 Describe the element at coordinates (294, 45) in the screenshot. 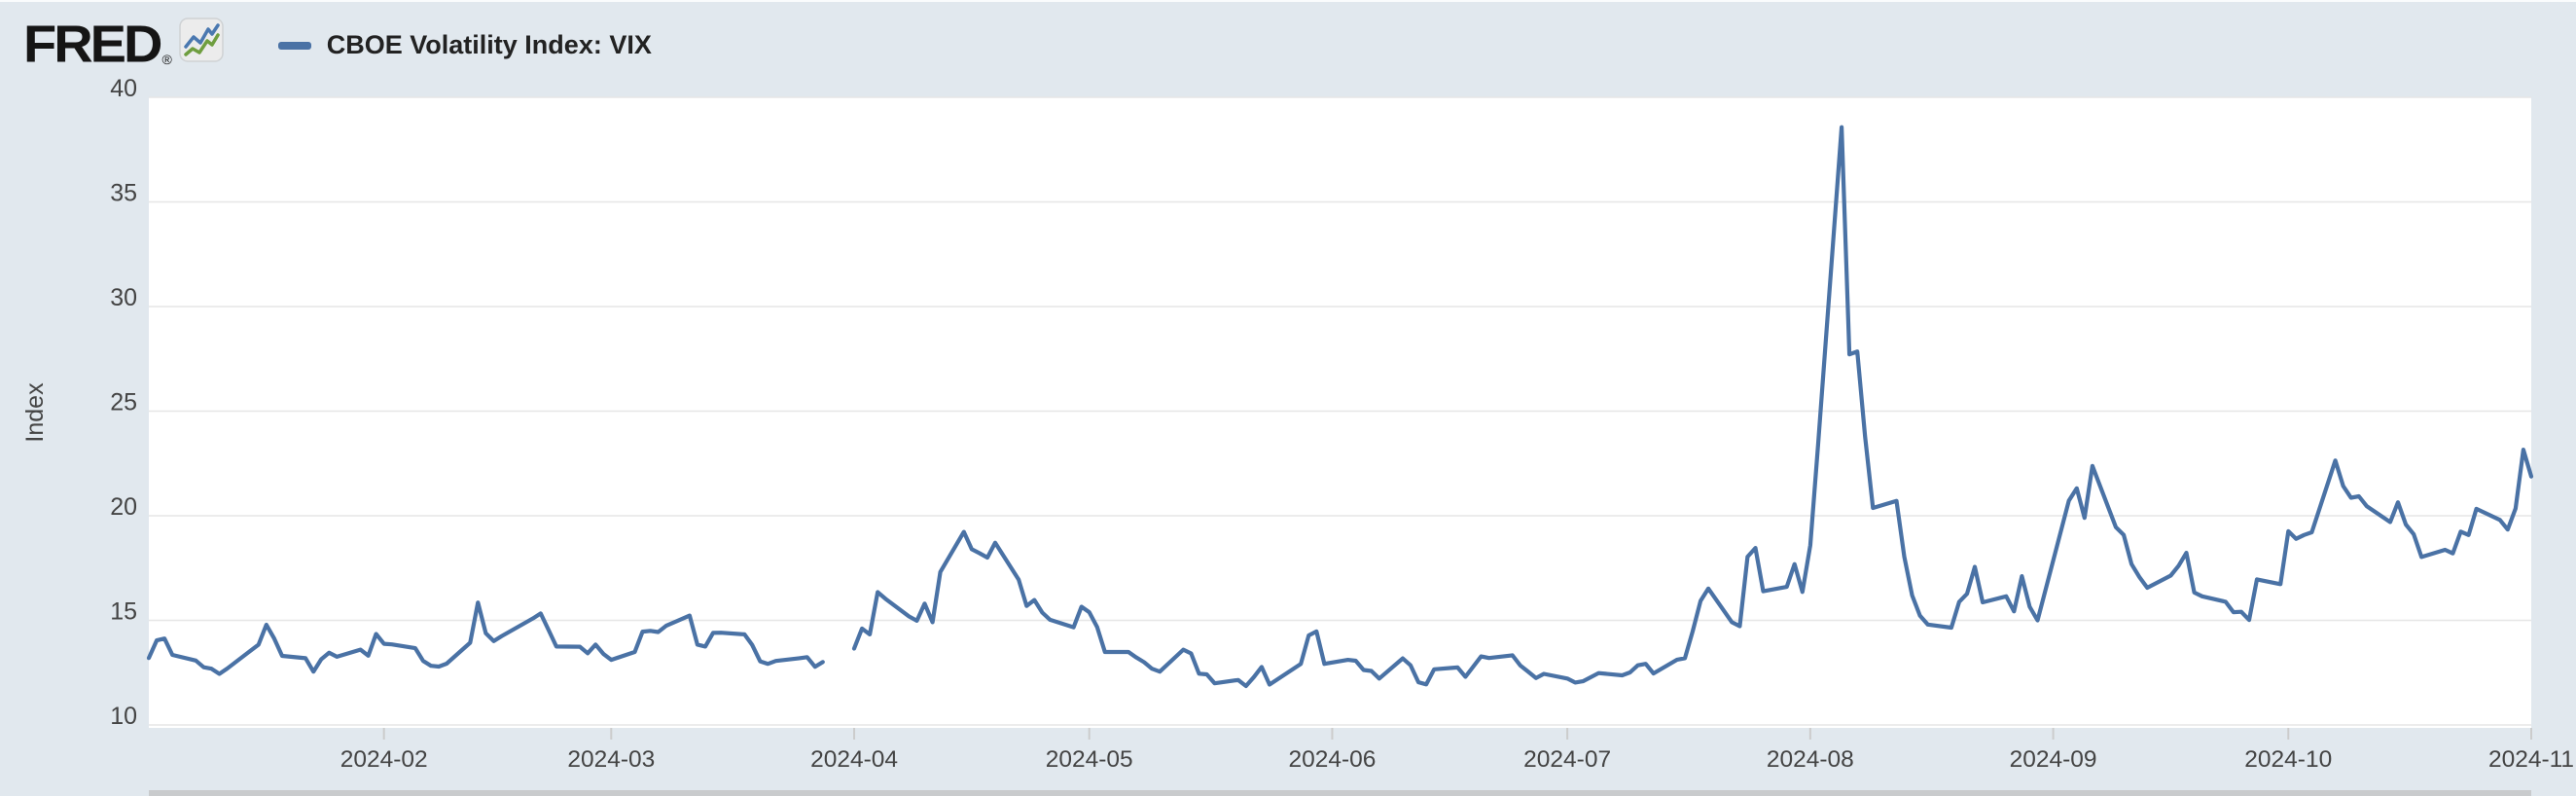

I see `legend-line-swatch` at that location.